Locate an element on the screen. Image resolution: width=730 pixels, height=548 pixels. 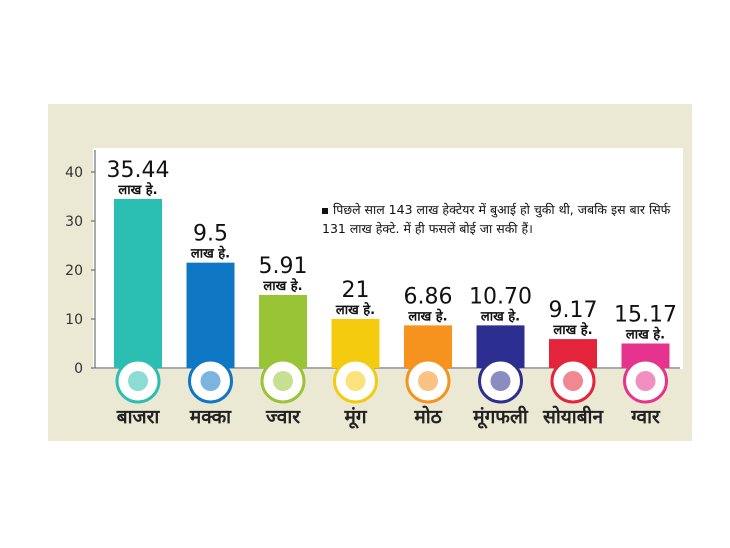
y-tick-label: 0 is located at coordinates (78, 369).